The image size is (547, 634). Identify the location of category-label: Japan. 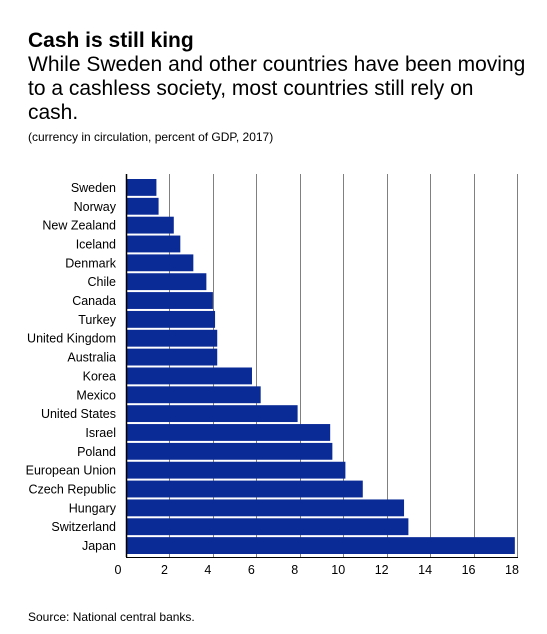
(99, 546).